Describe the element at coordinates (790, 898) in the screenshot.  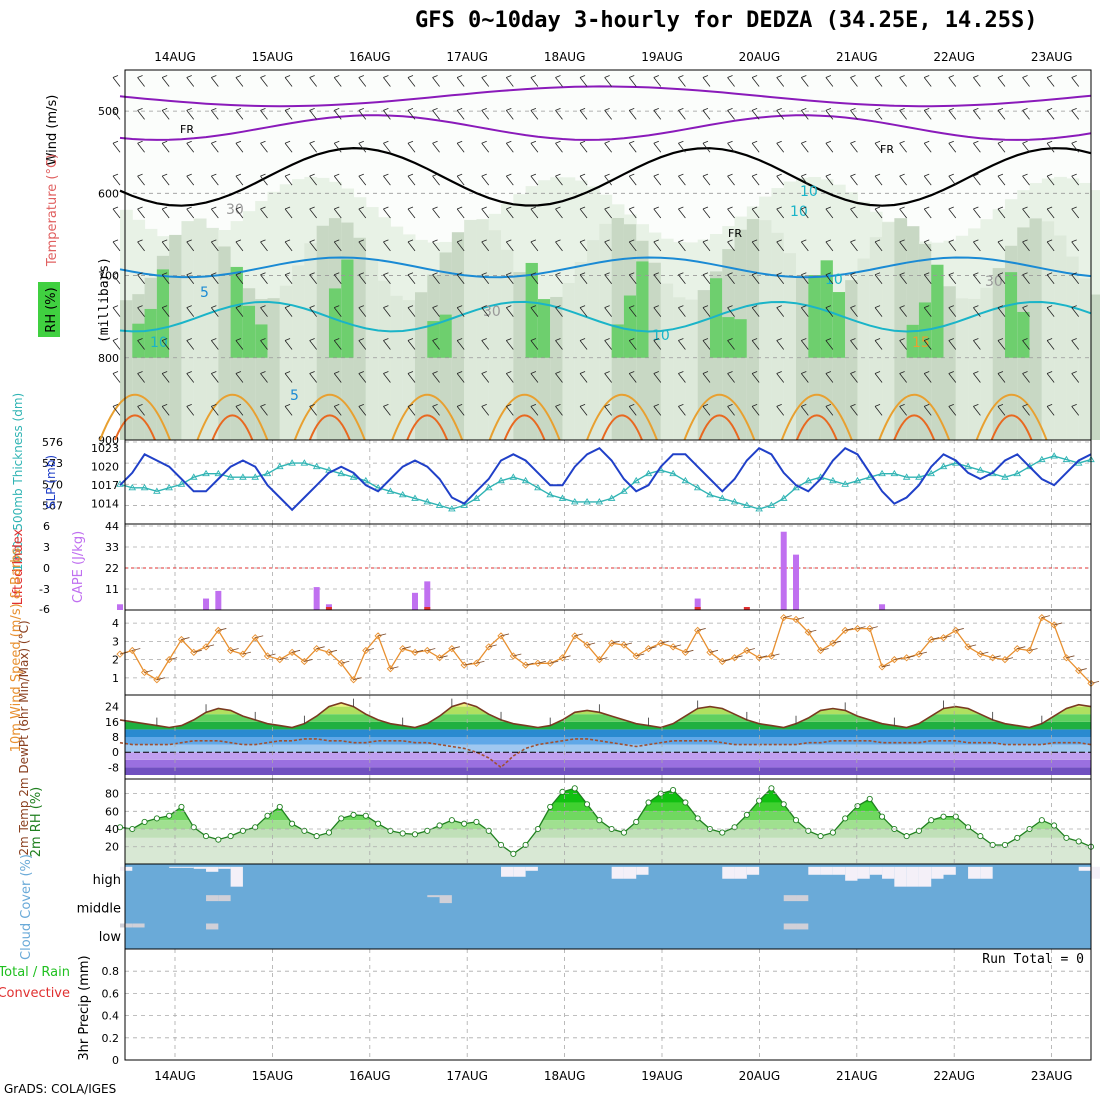
I see `cloud-middle-gap` at that location.